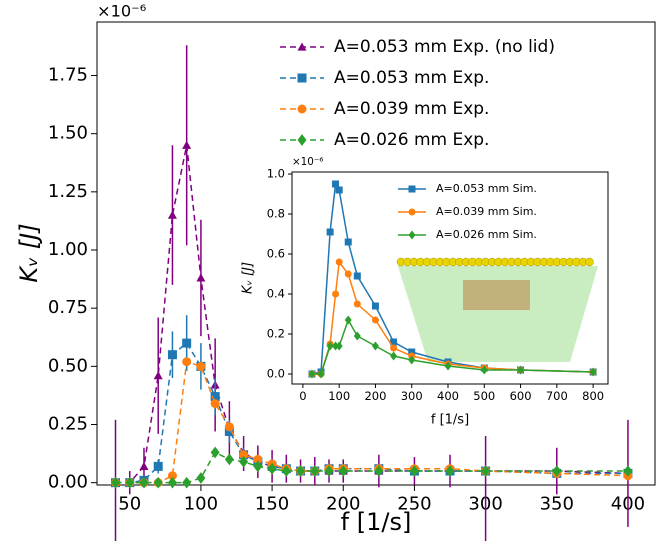 This screenshot has height=541, width=657. What do you see at coordinates (276, 254) in the screenshot?
I see `y-tick-label: 0.6` at bounding box center [276, 254].